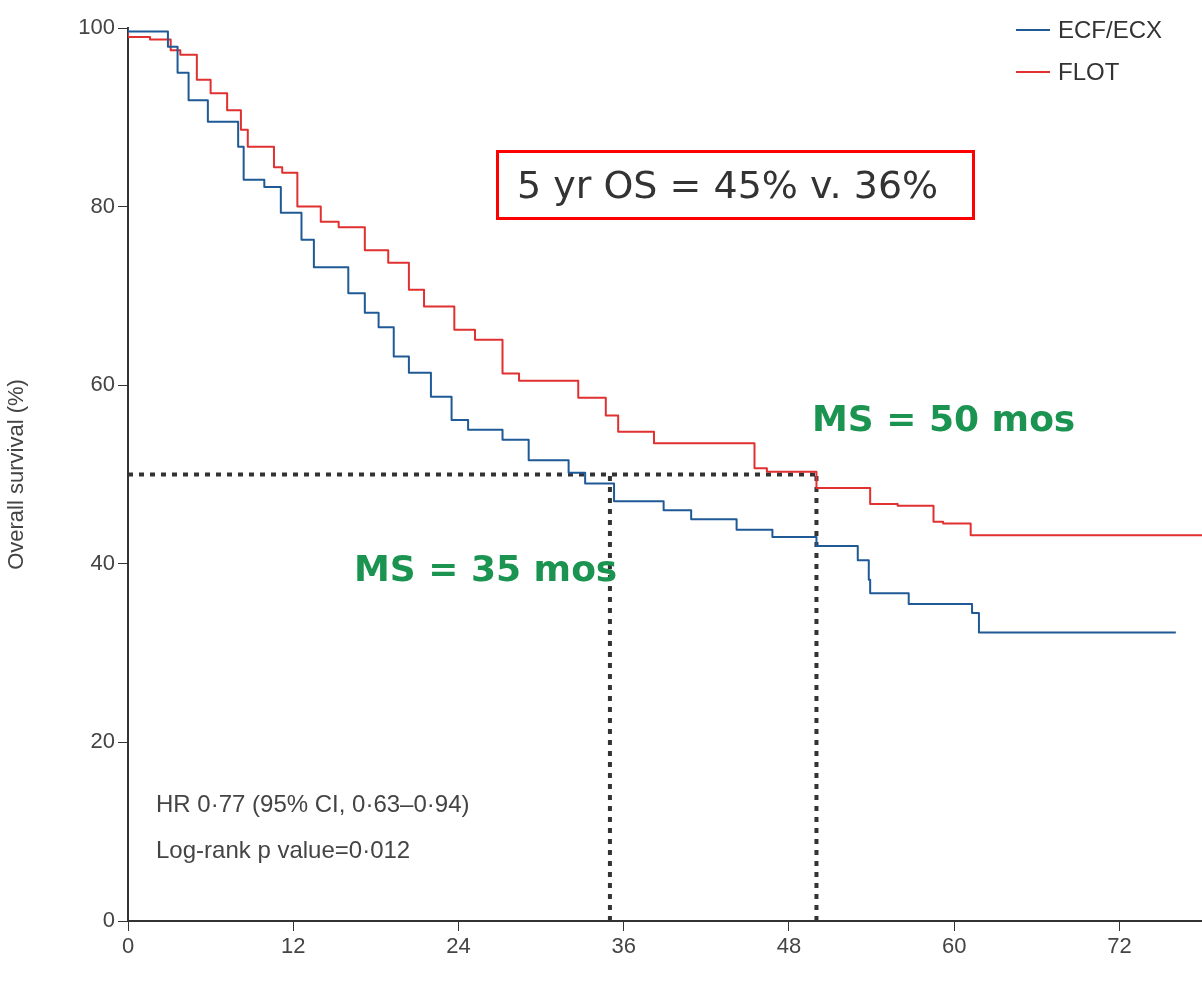 The height and width of the screenshot is (982, 1202). What do you see at coordinates (486, 568) in the screenshot?
I see `annotation: MS = 35 mos` at bounding box center [486, 568].